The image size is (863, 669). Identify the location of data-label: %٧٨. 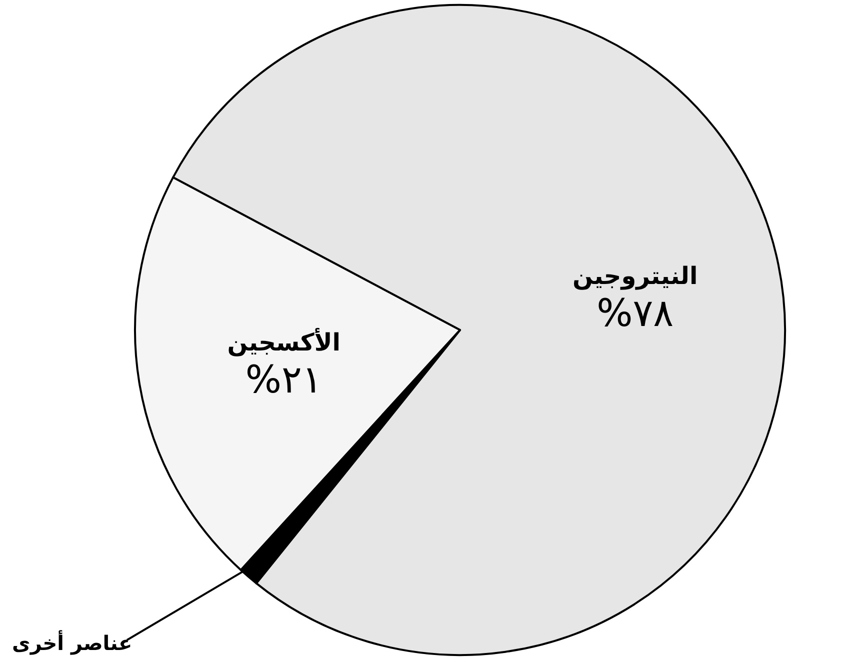
(635, 313).